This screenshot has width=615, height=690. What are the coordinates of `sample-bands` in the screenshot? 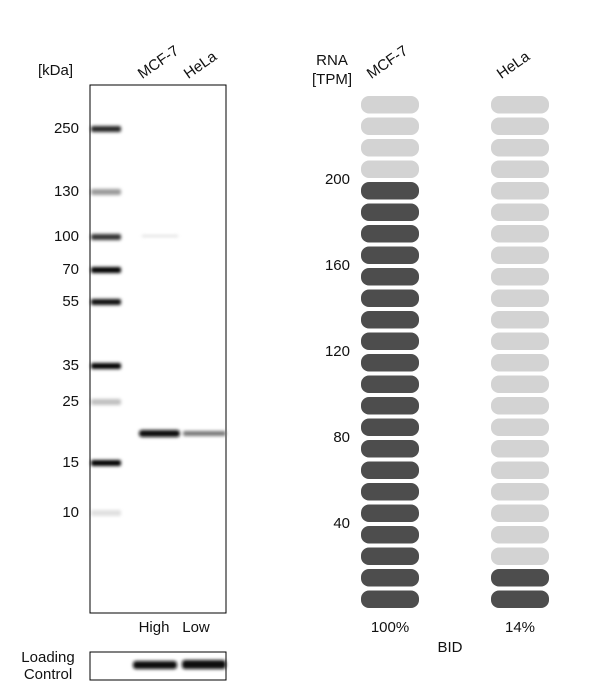 It's located at (182, 336).